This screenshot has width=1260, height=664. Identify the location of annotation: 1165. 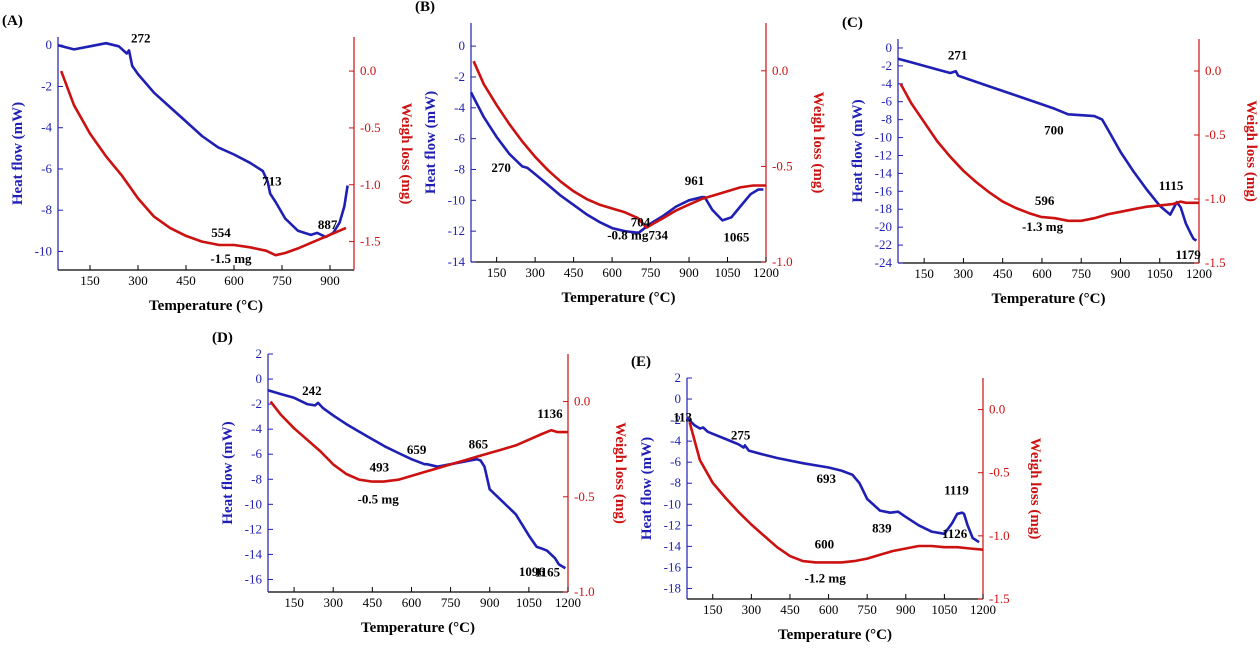
(548, 571).